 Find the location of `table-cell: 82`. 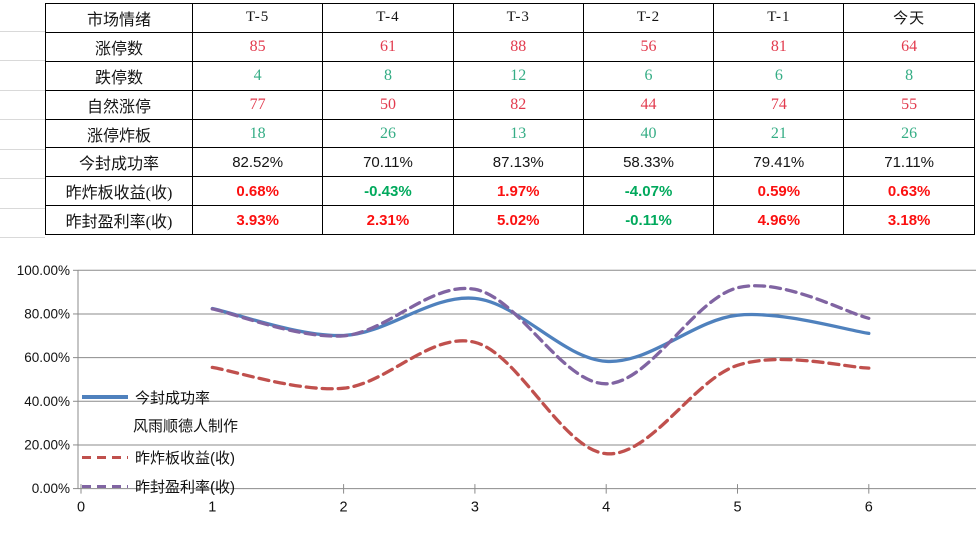

table-cell: 82 is located at coordinates (518, 105).